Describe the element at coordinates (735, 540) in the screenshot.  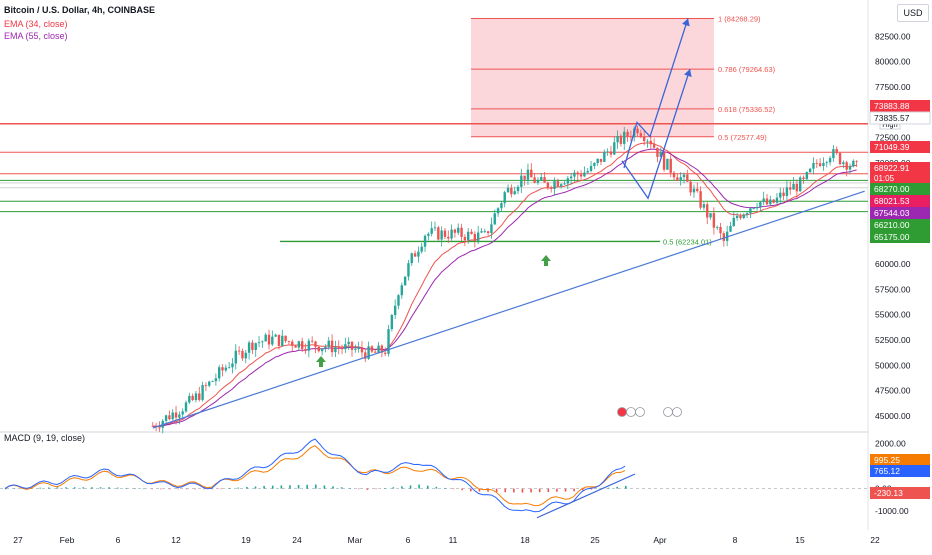
I see `time-tick-label: 8` at that location.